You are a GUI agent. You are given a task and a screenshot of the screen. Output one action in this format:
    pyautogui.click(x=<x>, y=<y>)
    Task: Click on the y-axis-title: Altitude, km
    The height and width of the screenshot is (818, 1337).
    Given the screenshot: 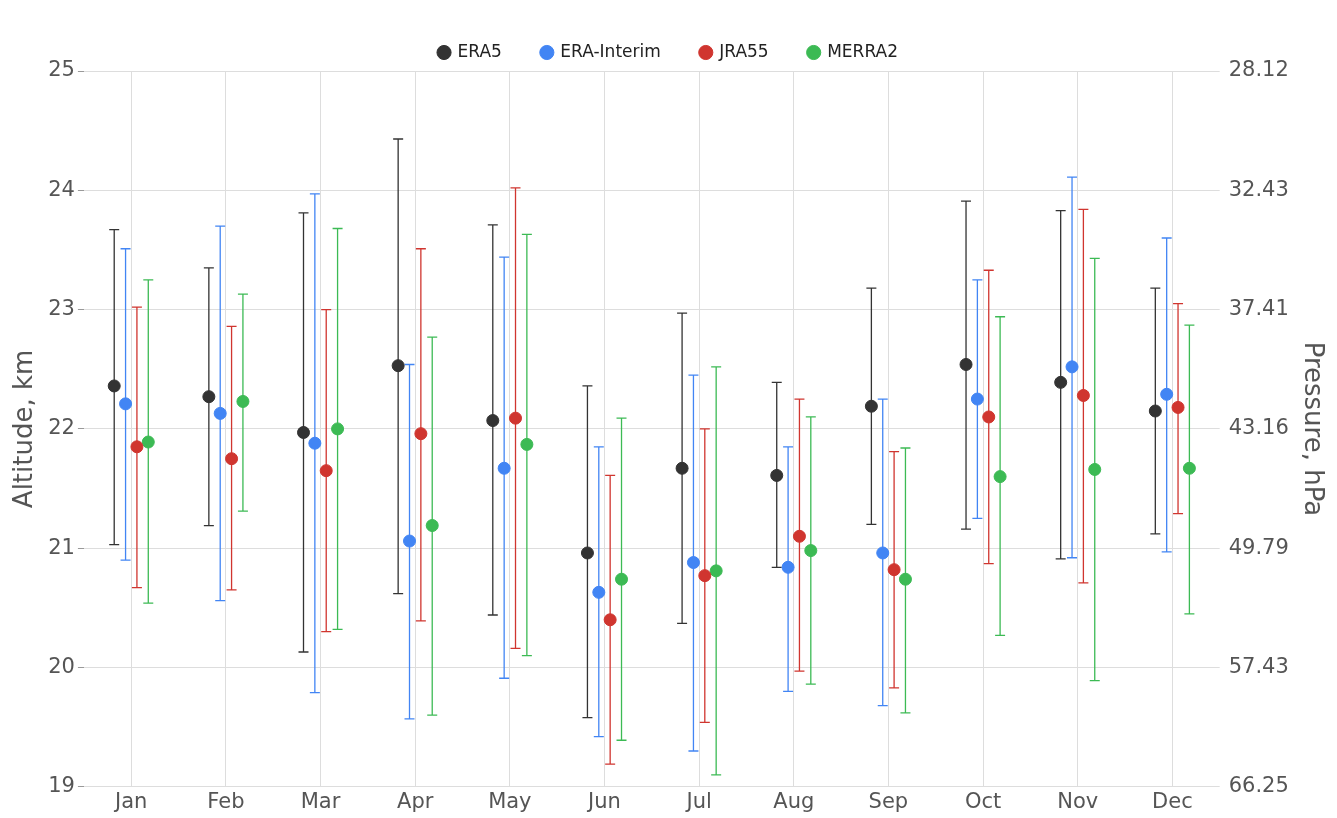 What is the action you would take?
    pyautogui.click(x=23, y=429)
    